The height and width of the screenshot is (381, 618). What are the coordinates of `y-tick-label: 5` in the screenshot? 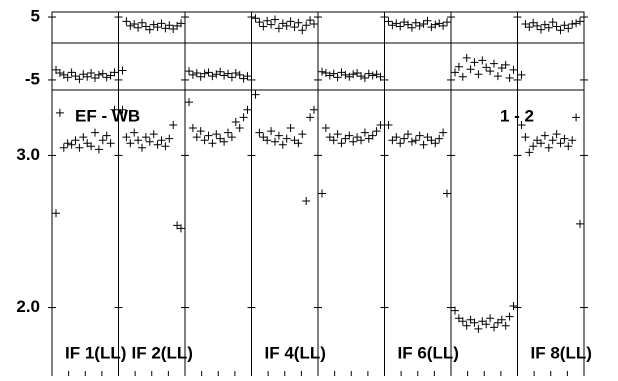 It's located at (35, 16).